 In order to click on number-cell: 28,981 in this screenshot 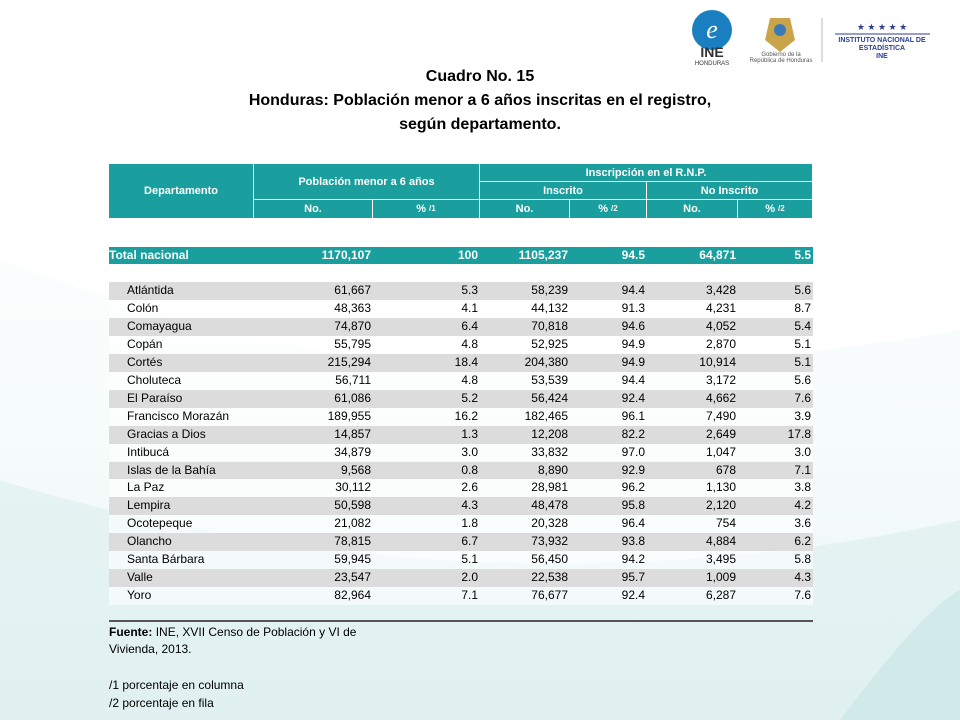, I will do `click(525, 488)`.